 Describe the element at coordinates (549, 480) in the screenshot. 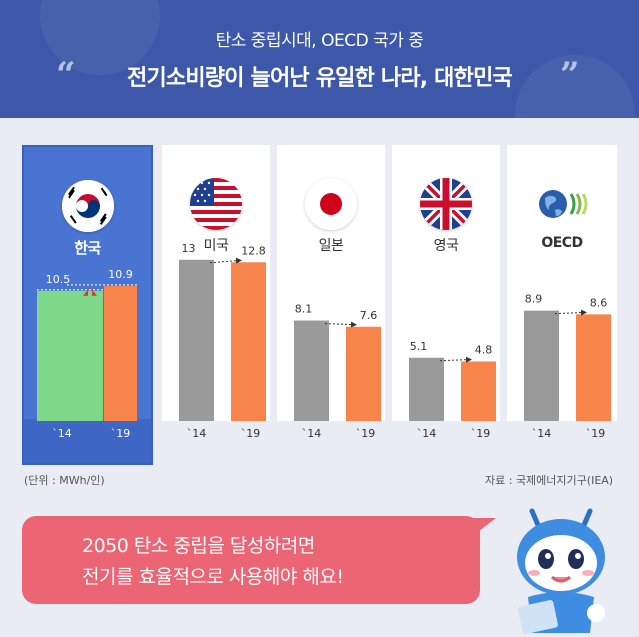

I see `source-note: 자료 : 국제에너지기구(IEA)` at that location.